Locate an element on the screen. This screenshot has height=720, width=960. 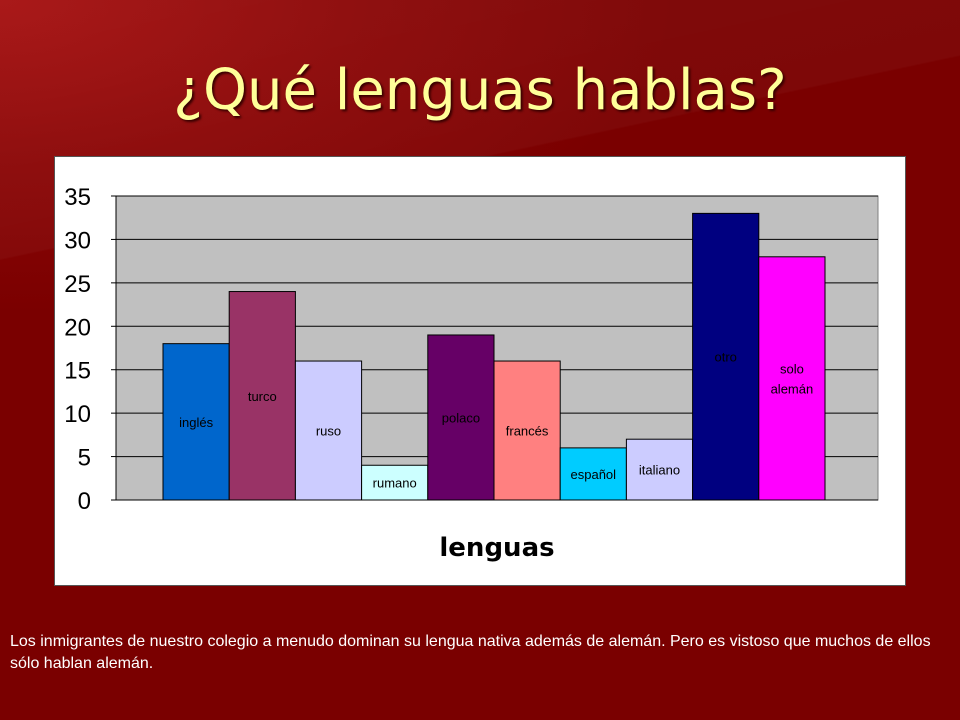
y-tick-label: 0 is located at coordinates (84, 501).